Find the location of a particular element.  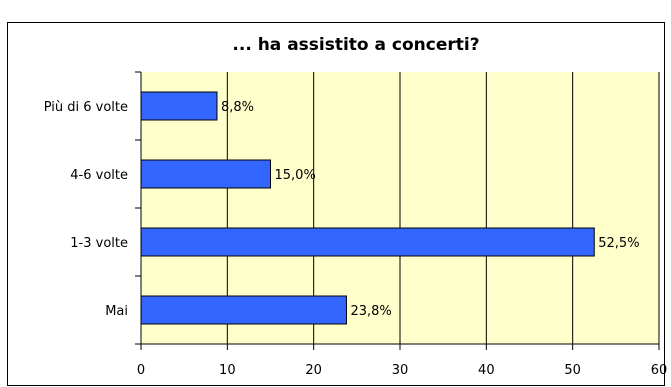

category-label: Più di 6 volte is located at coordinates (86, 107).